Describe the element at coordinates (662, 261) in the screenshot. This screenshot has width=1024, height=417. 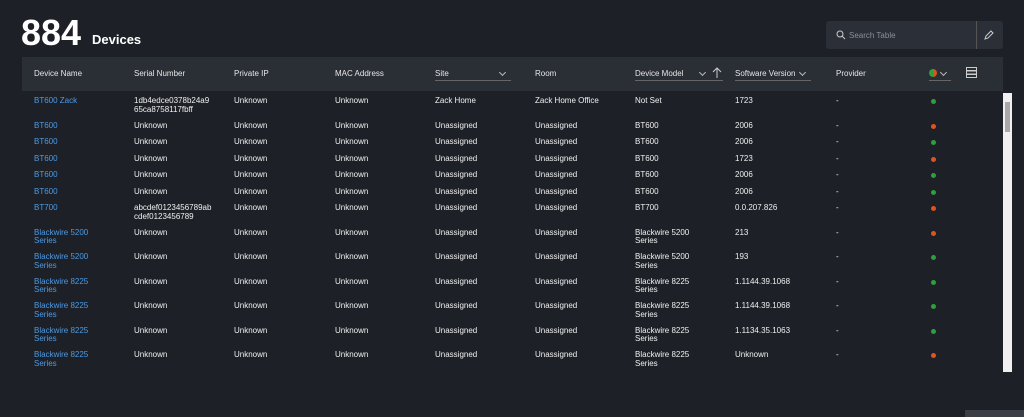
I see `table-cell: Blackwire 5200 Series` at that location.